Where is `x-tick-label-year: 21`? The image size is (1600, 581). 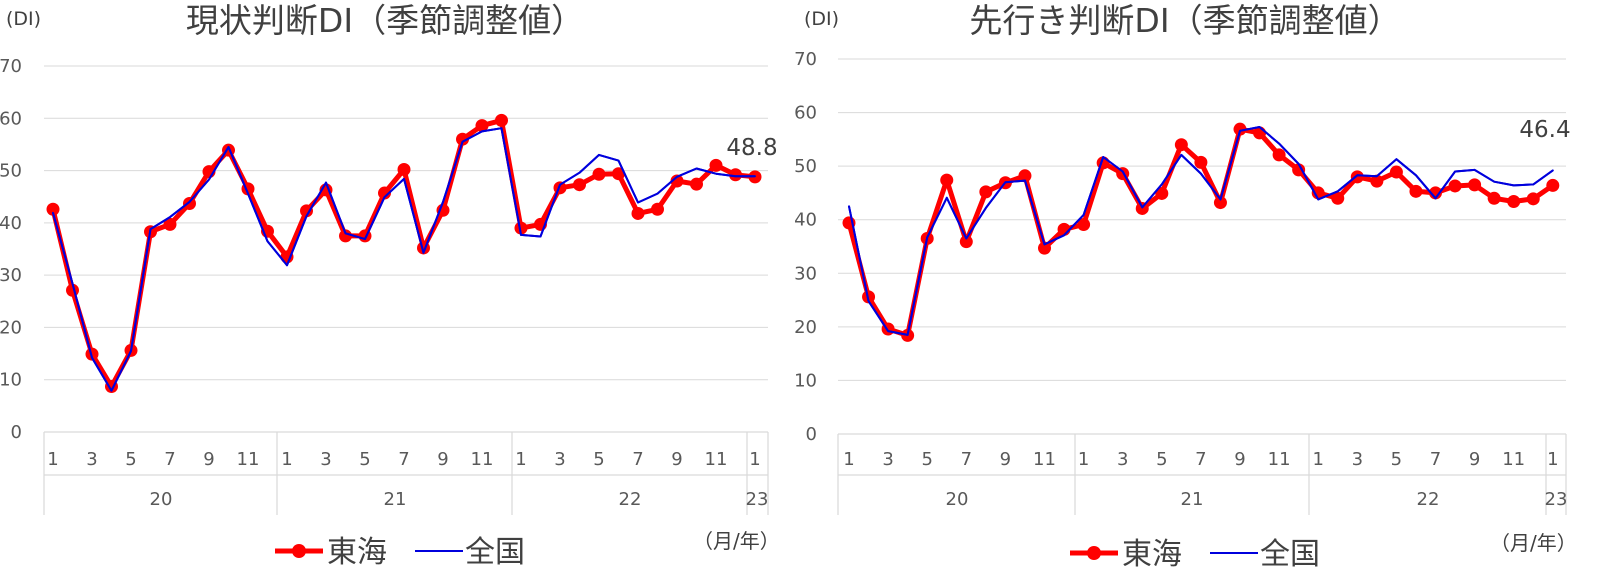
x-tick-label-year: 21 is located at coordinates (1192, 499).